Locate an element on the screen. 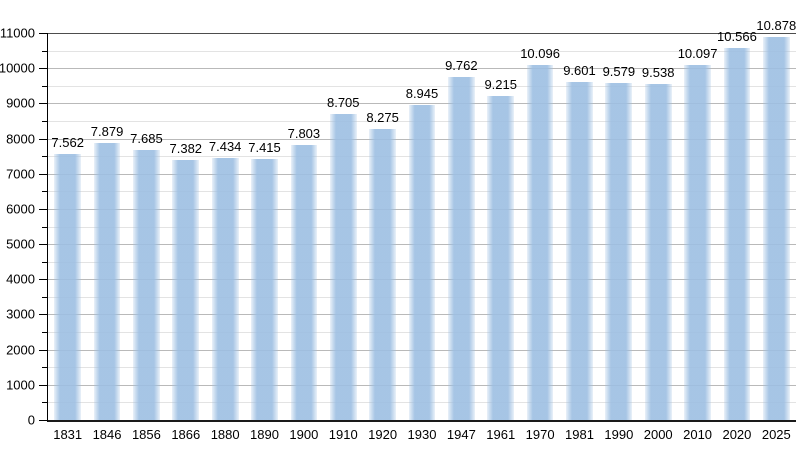 Image resolution: width=800 pixels, height=450 pixels. y-tick-label: 5000 is located at coordinates (20, 244).